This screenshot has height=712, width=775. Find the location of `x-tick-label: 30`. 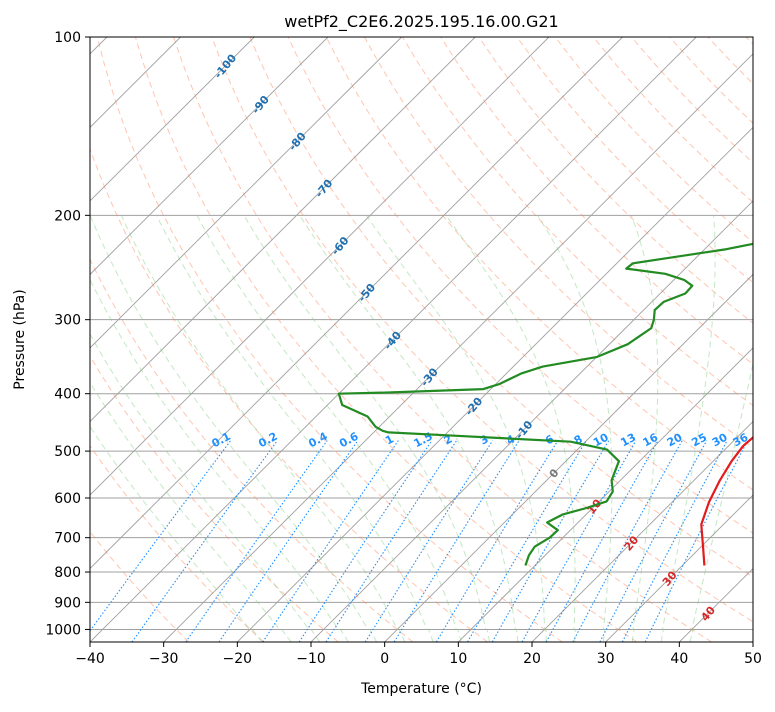

x-tick-label: 30 is located at coordinates (606, 659).